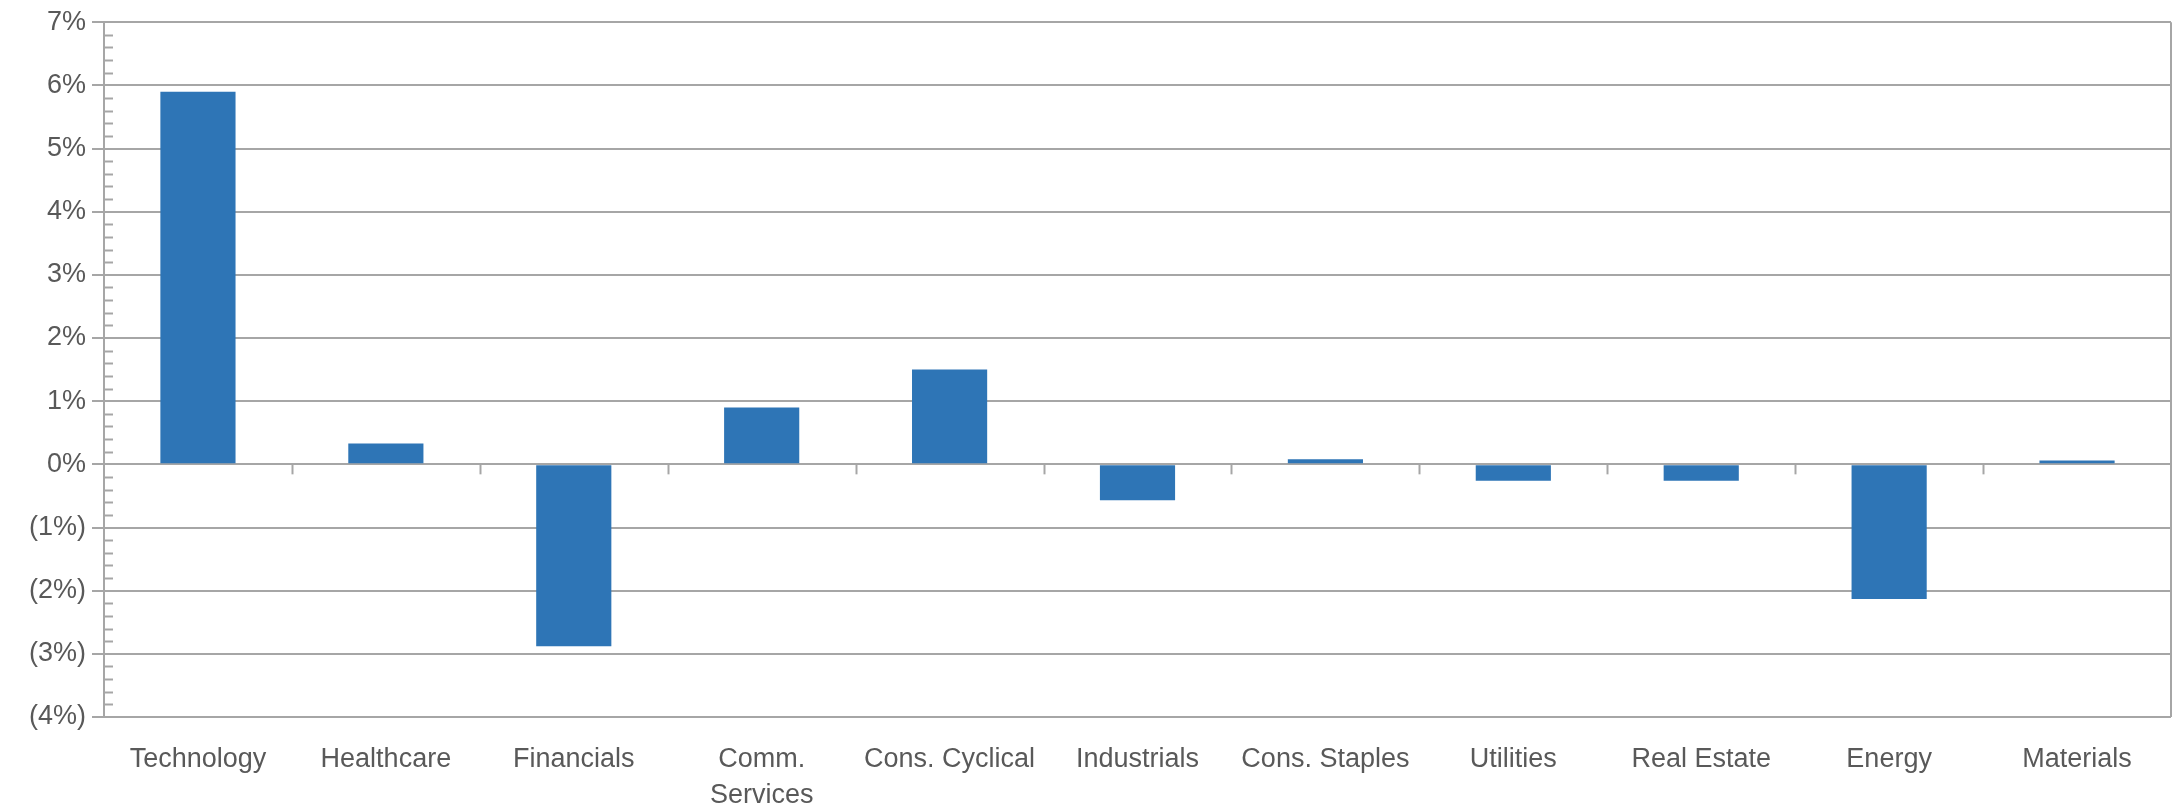 The height and width of the screenshot is (812, 2178). Describe the element at coordinates (66, 399) in the screenshot. I see `y-tick-label: 1%` at that location.